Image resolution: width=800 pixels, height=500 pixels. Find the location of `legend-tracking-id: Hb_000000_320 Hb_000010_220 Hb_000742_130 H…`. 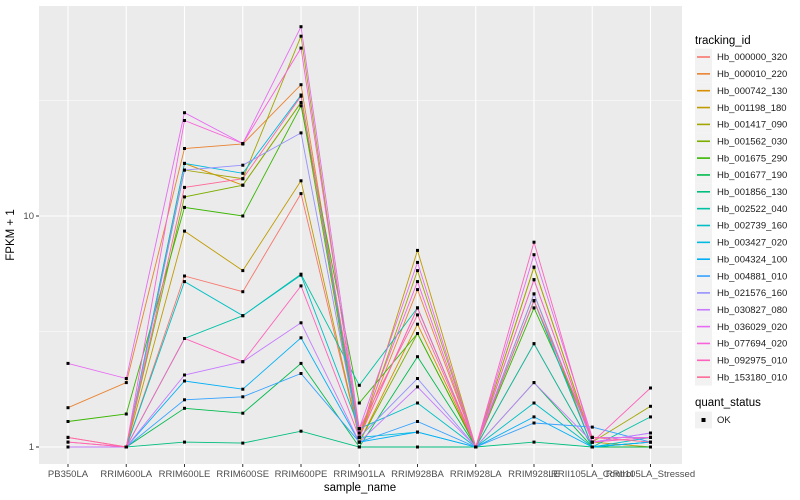

legend-tracking-id: Hb_000000_320 Hb_000010_220 Hb_000742_130 H… is located at coordinates (741, 217).